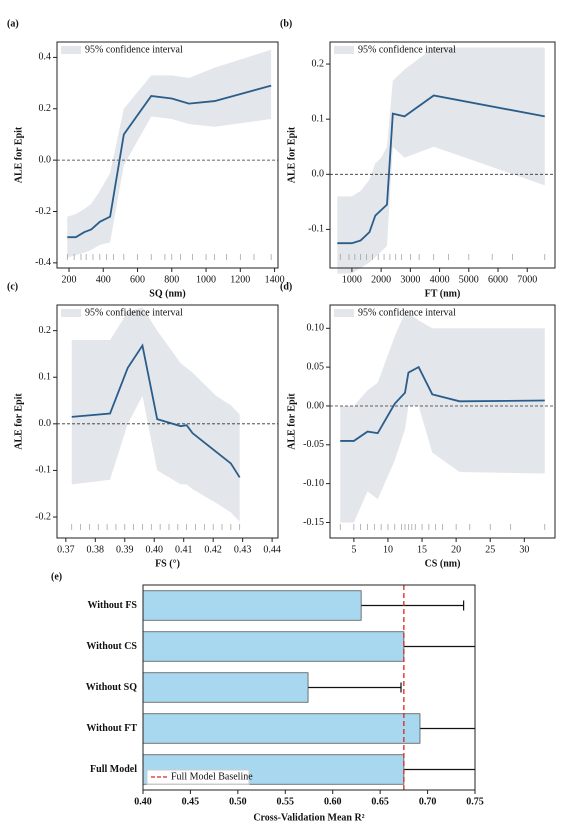  I want to click on x-tick-label: 0.55, so click(286, 801).